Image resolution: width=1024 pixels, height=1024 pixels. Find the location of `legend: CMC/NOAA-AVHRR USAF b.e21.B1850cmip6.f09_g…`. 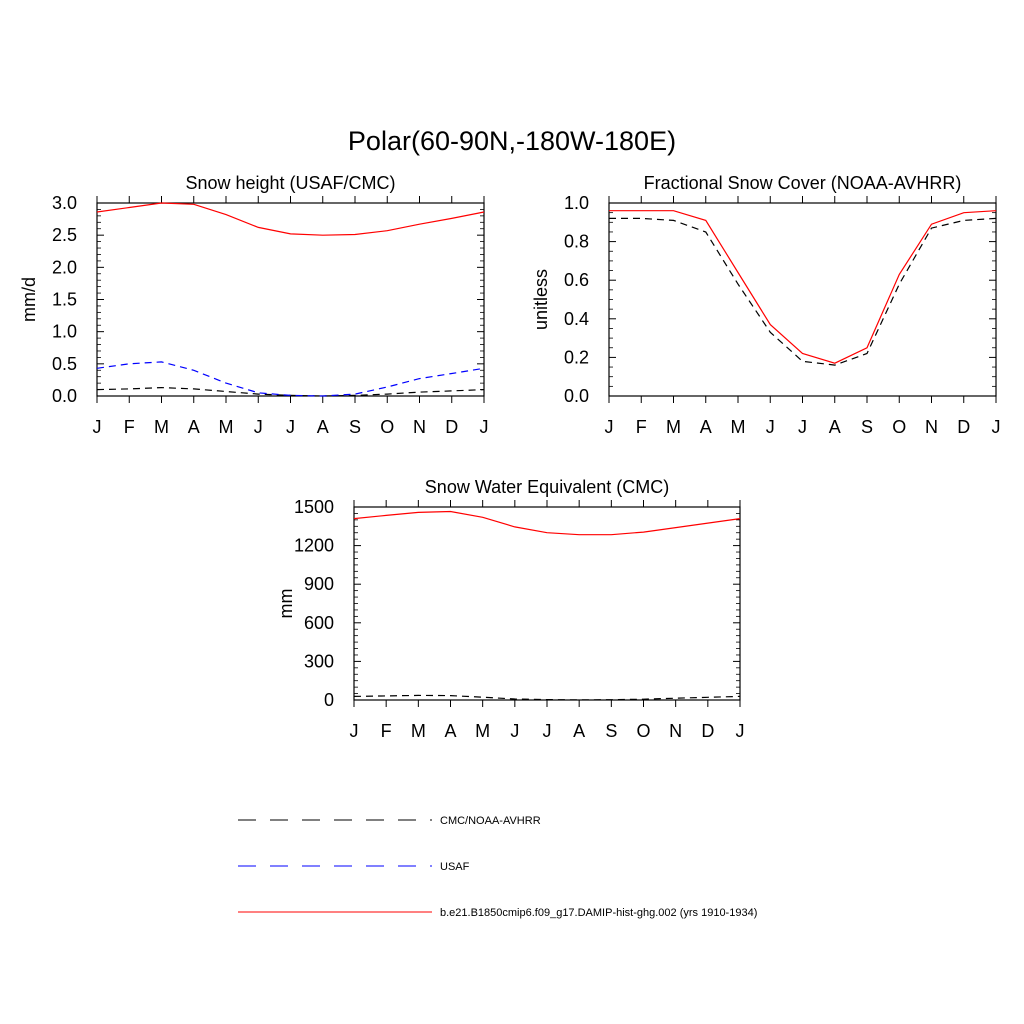

legend: CMC/NOAA-AVHRR USAF b.e21.B1850cmip6.f09_g… is located at coordinates (497, 867).